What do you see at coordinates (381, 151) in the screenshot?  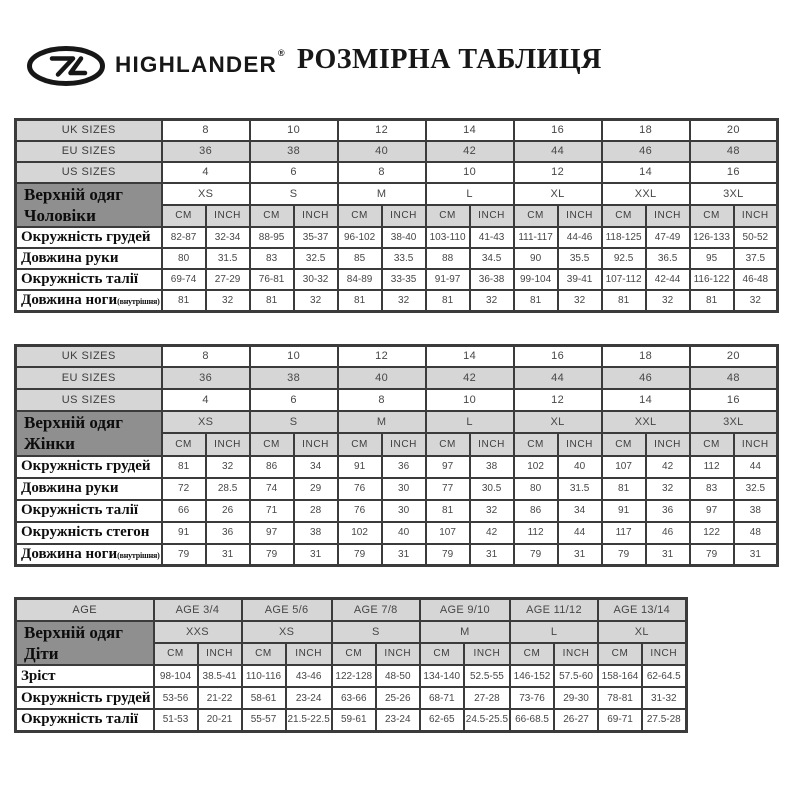 I see `size-value-cell: 40` at bounding box center [381, 151].